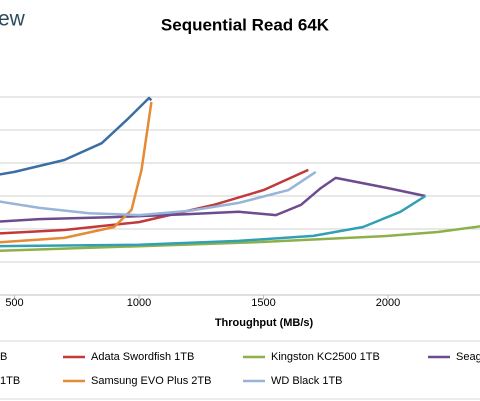  What do you see at coordinates (264, 323) in the screenshot?
I see `x-axis-title: Throughput (MB/s)` at bounding box center [264, 323].